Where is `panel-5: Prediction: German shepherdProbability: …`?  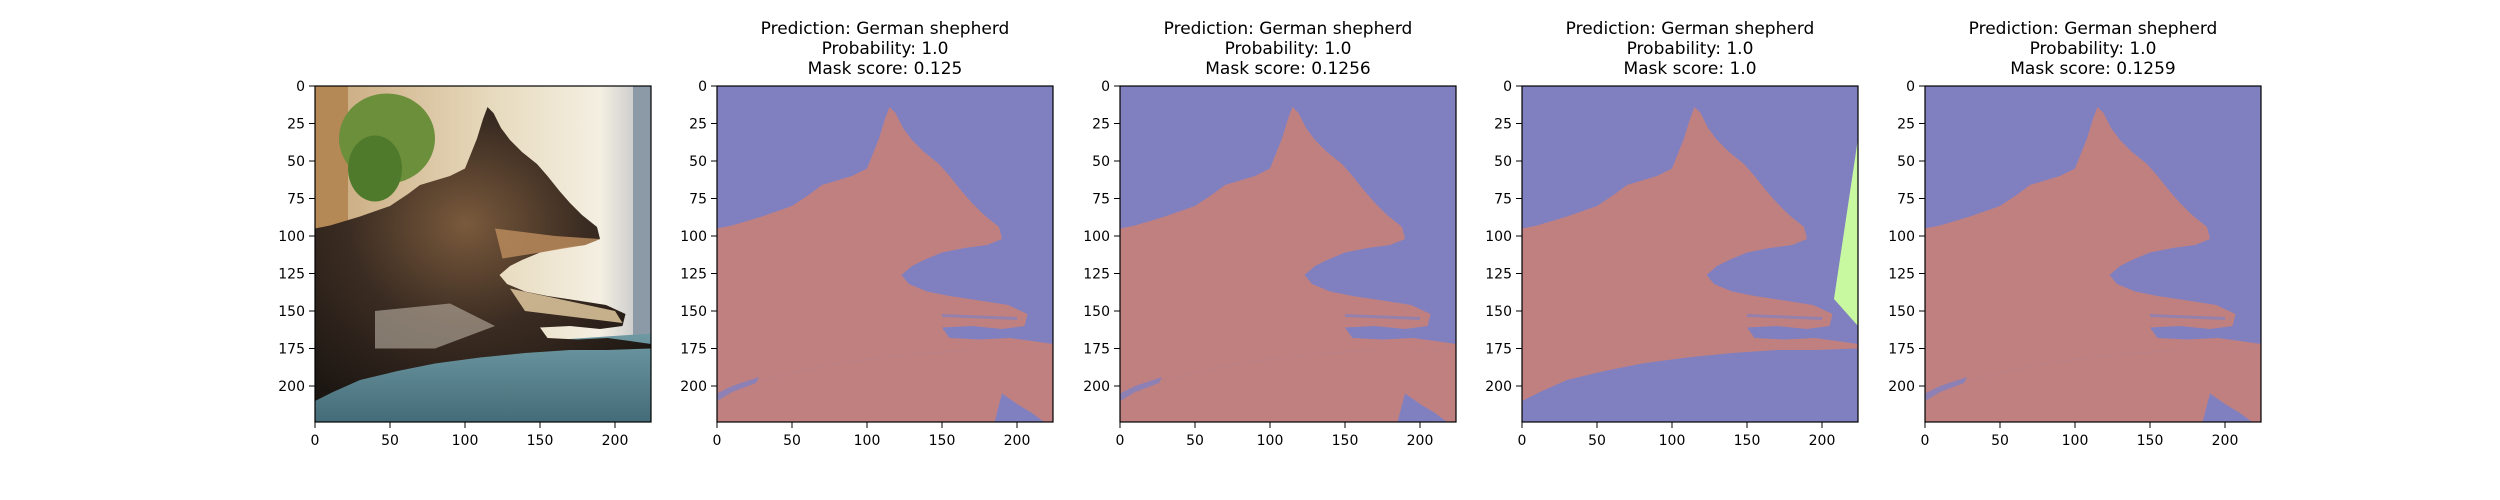
panel-5: Prediction: German shepherdProbability: … is located at coordinates (2075, 234).